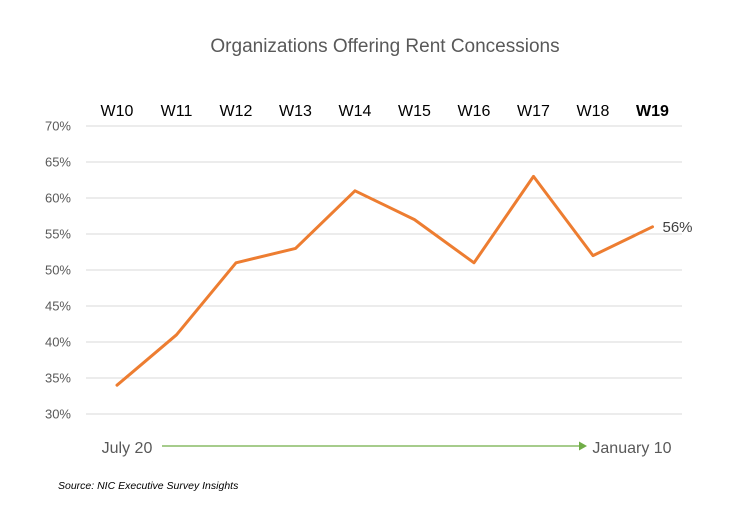 The height and width of the screenshot is (520, 736). I want to click on timeline-arrowhead-icon, so click(583, 446).